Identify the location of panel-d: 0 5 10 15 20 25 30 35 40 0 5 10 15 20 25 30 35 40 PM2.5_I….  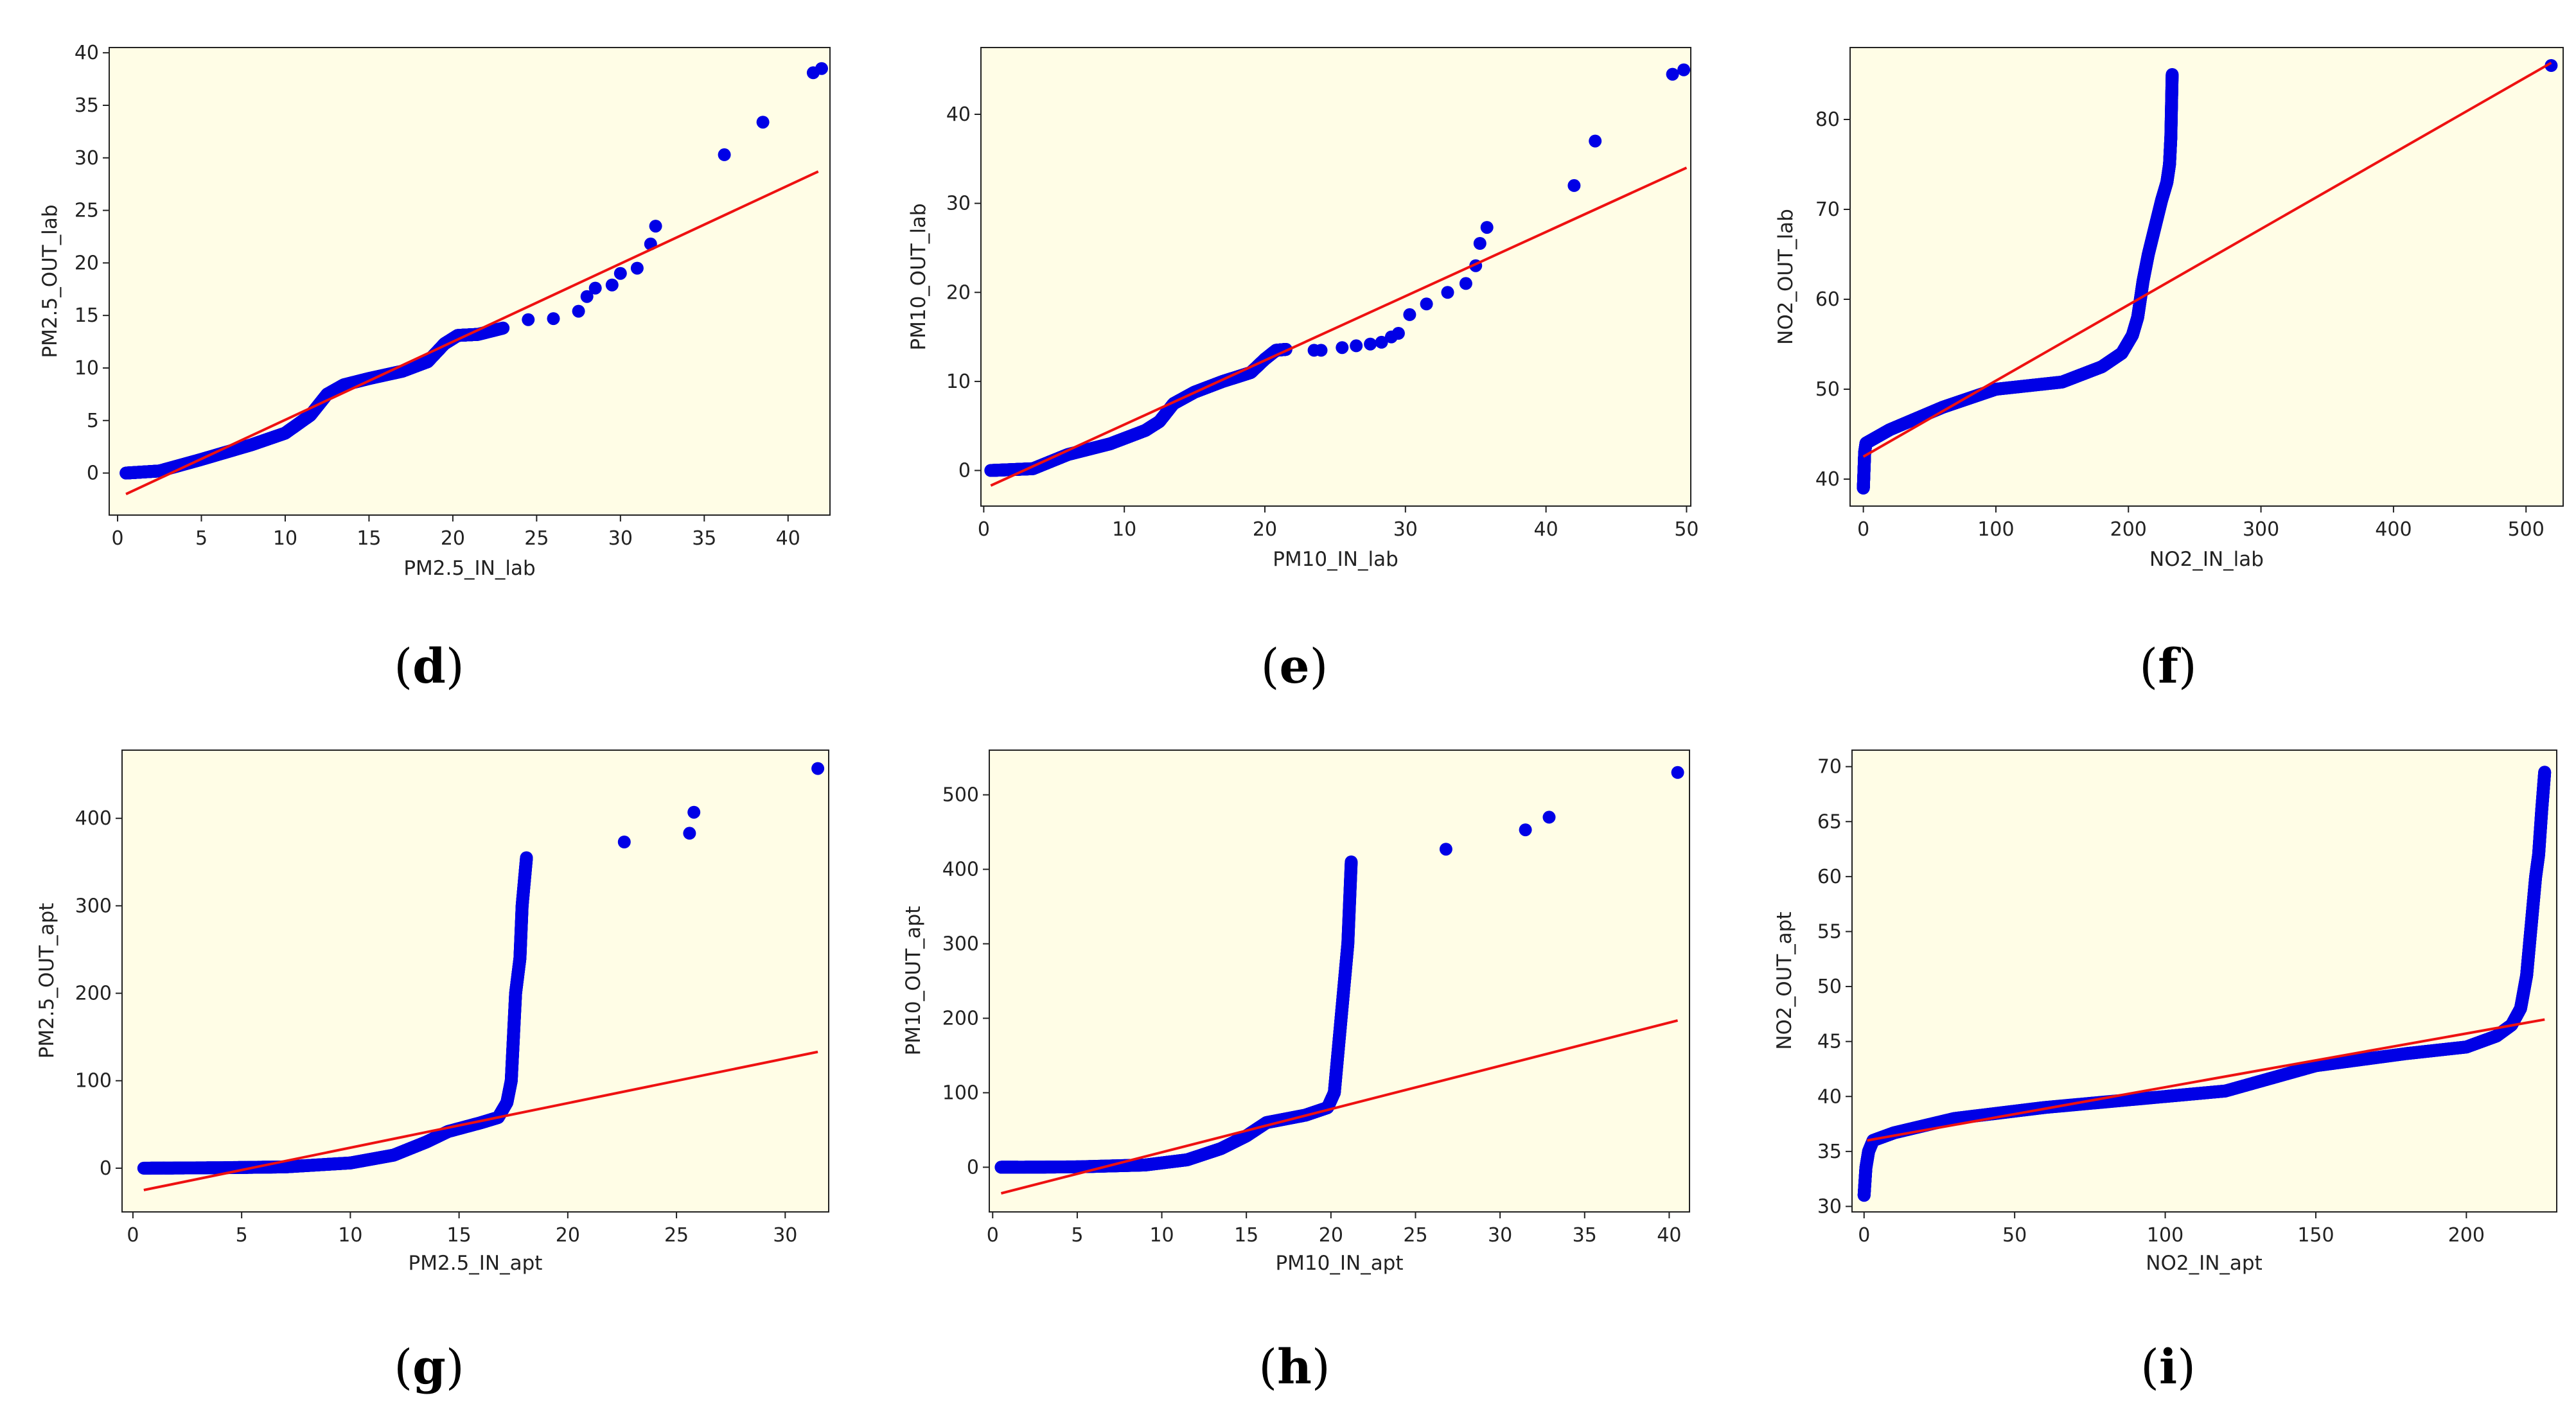
(435, 368).